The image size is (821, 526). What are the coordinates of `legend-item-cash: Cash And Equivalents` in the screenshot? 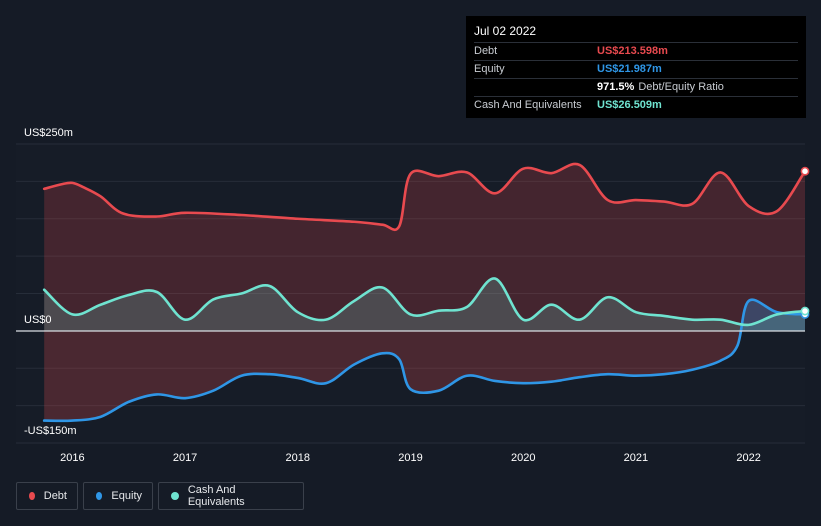 It's located at (231, 496).